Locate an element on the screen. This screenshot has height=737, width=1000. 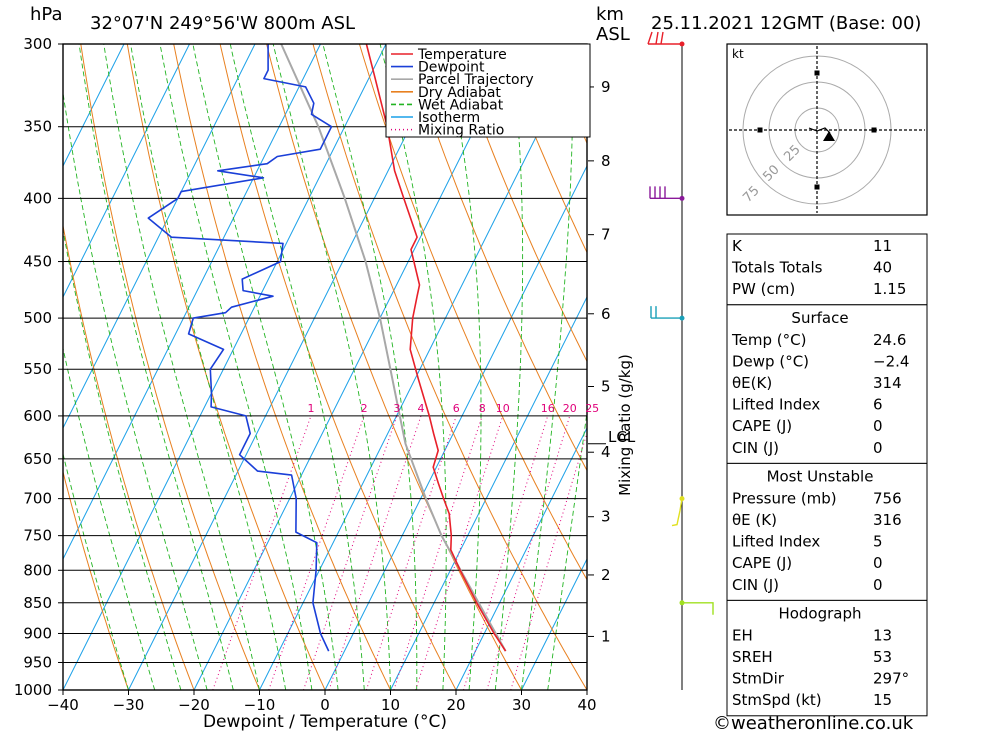
pressure-tick-label: 850 is located at coordinates (37, 603).